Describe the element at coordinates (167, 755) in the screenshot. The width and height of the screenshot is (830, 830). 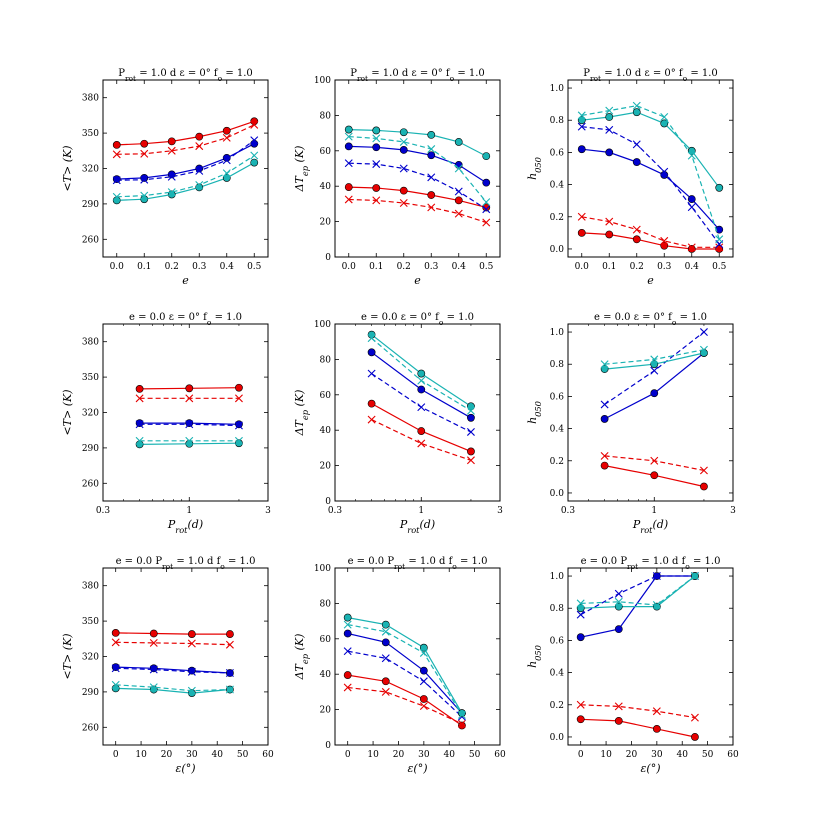
I see `x-tick-label: 20` at that location.